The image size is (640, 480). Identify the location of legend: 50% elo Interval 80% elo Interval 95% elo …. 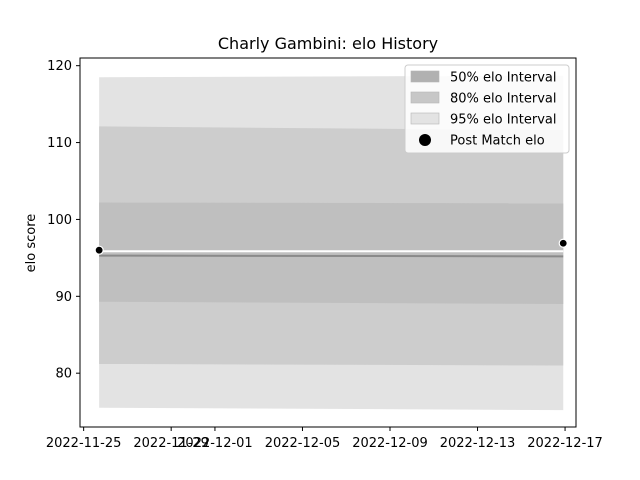
(487, 109).